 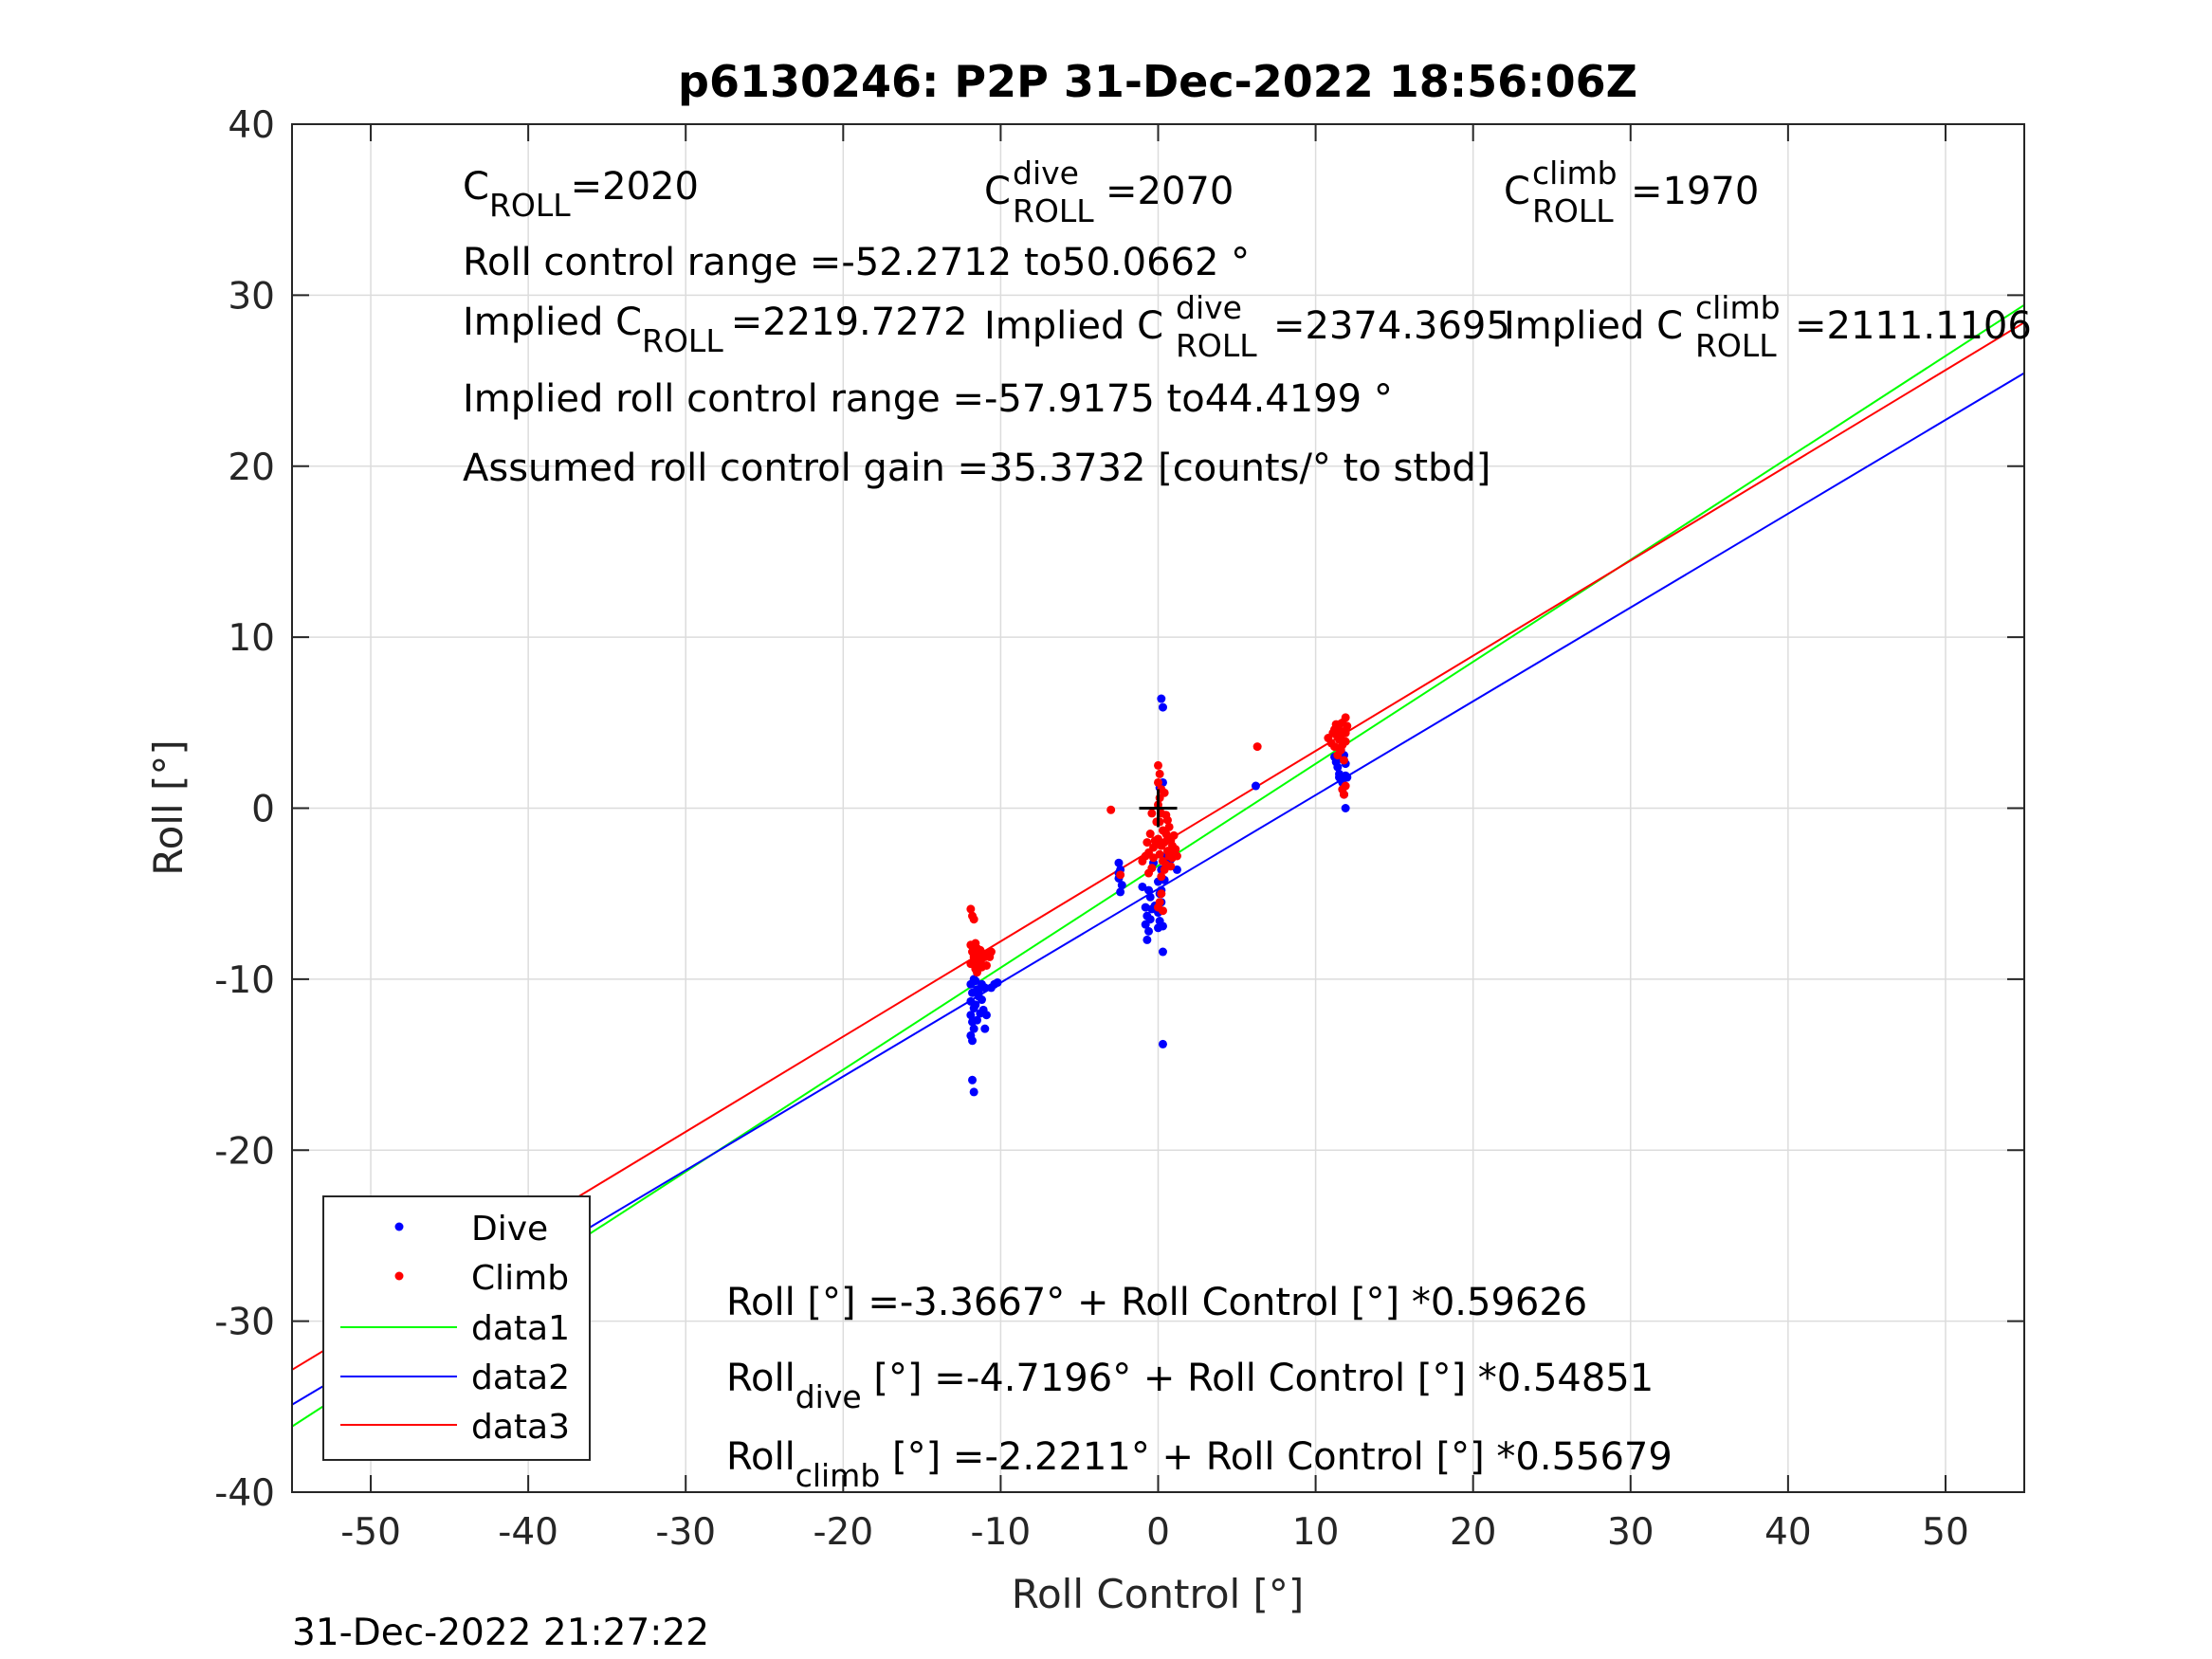 I want to click on x-tick-label: 20, so click(x=1473, y=1532).